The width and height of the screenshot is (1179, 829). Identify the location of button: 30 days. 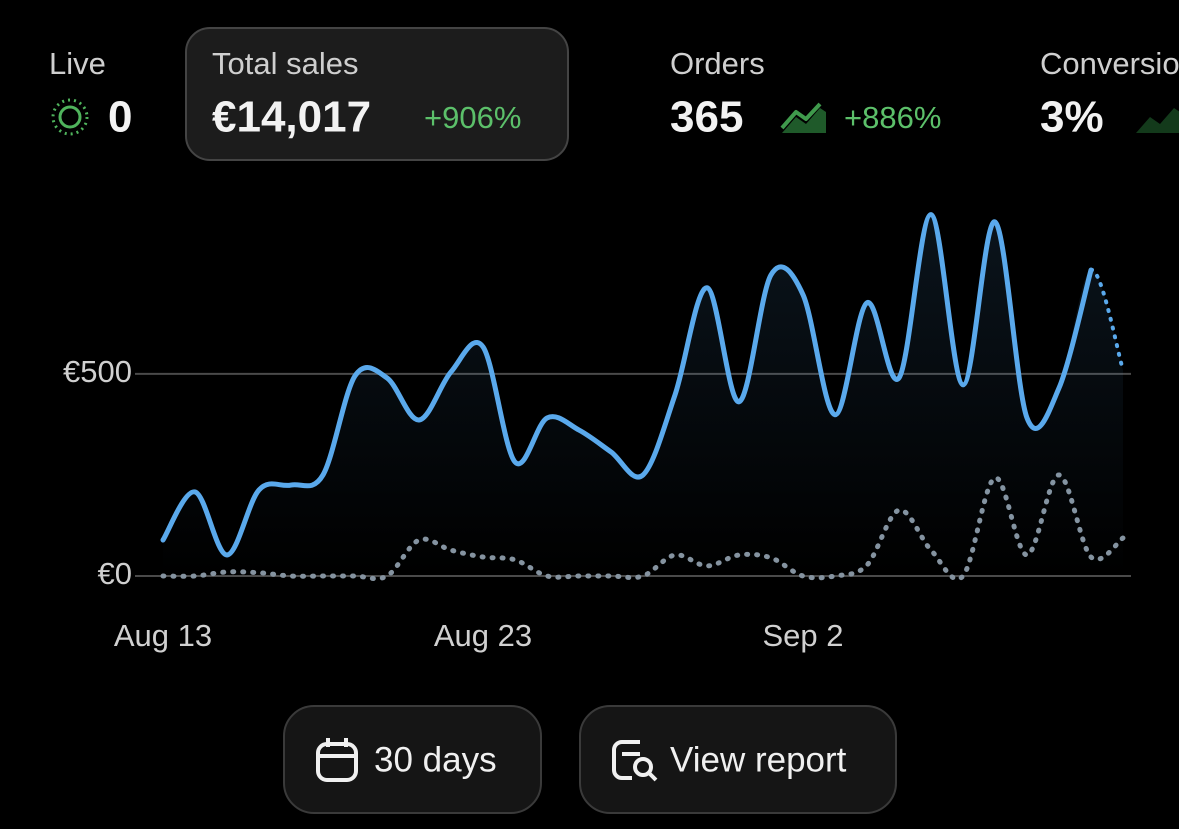
(412, 759).